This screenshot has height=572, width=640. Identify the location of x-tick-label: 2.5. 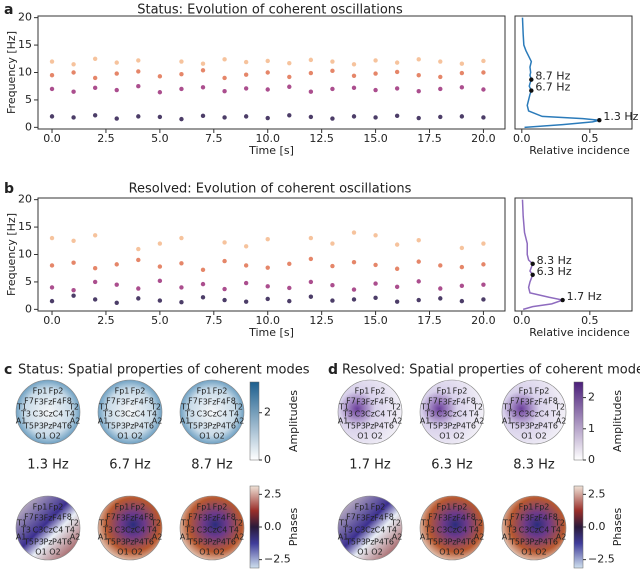
(106, 138).